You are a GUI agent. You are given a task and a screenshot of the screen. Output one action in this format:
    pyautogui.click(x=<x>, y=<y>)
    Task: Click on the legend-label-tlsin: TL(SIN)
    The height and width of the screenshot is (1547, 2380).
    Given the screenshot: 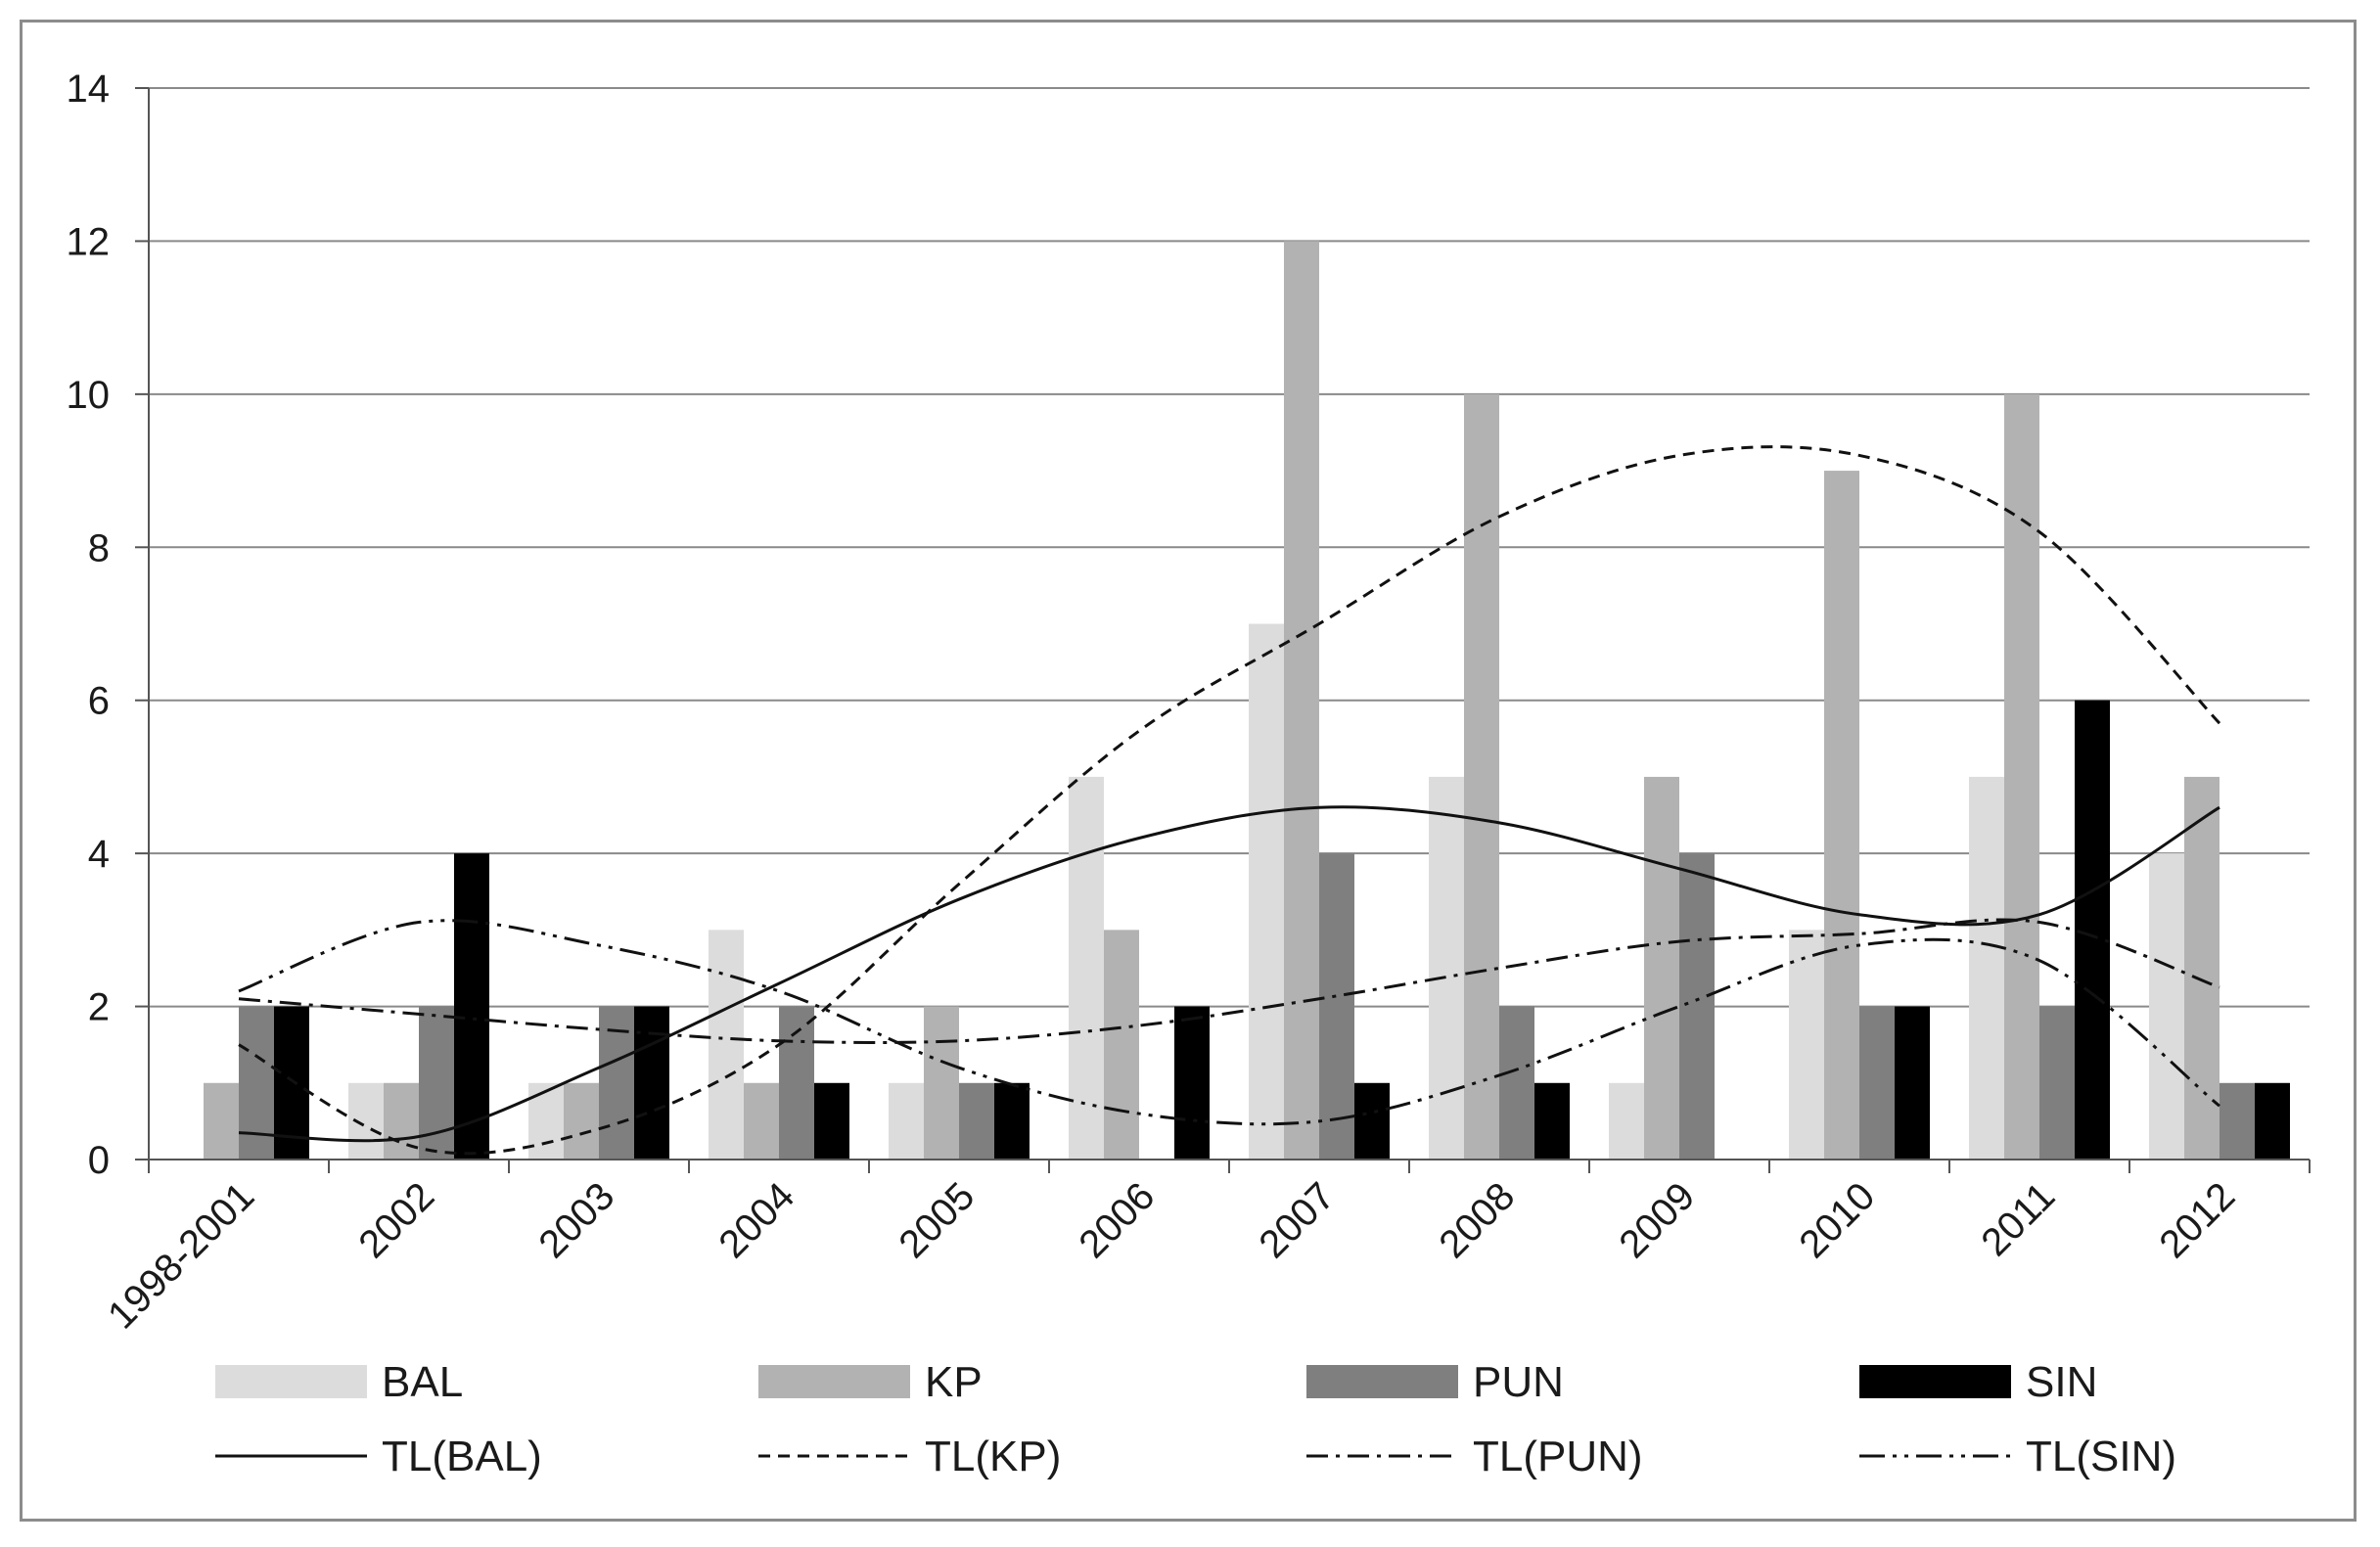 What is the action you would take?
    pyautogui.click(x=2101, y=1456)
    